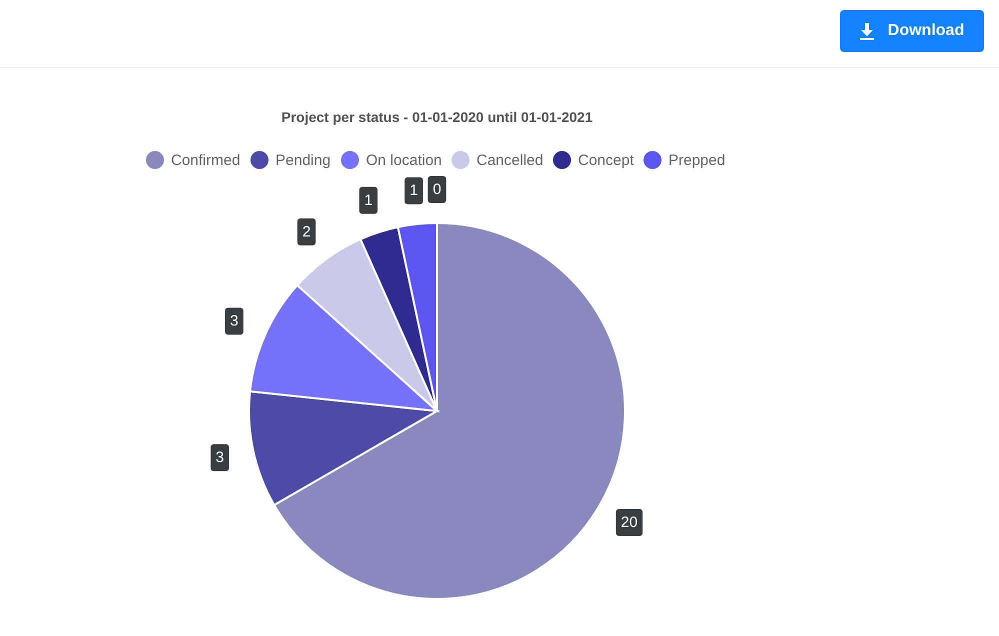 This screenshot has width=999, height=636. Describe the element at coordinates (606, 160) in the screenshot. I see `legend-label: Concept` at that location.